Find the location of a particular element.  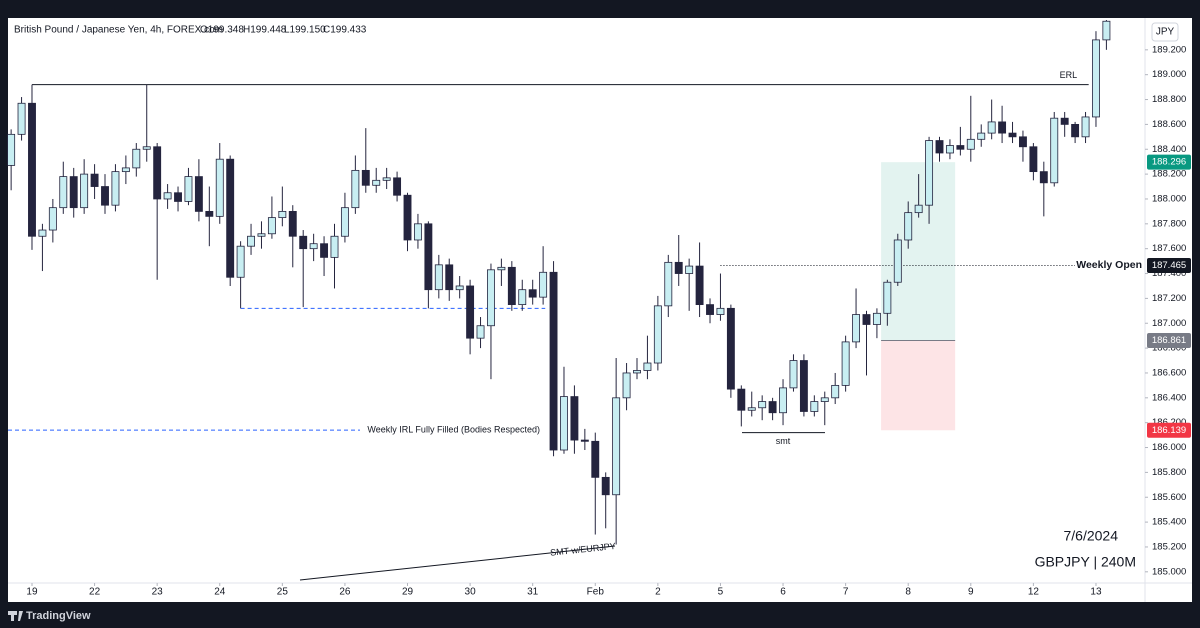

y-tick-label: 186.000 is located at coordinates (1169, 447).